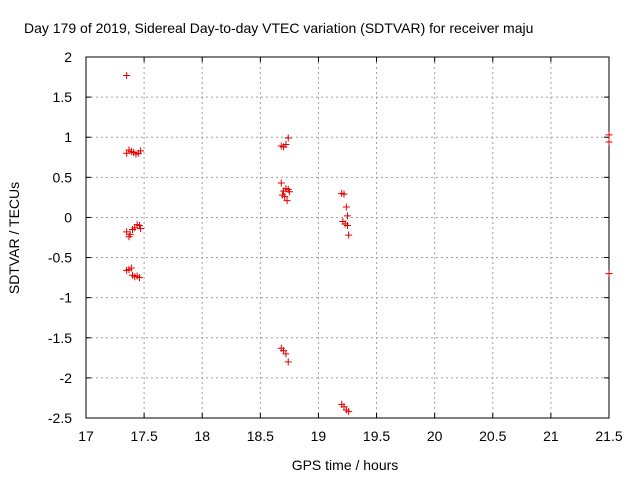 The width and height of the screenshot is (640, 480). I want to click on x-tick-label: 18.5, so click(260, 436).